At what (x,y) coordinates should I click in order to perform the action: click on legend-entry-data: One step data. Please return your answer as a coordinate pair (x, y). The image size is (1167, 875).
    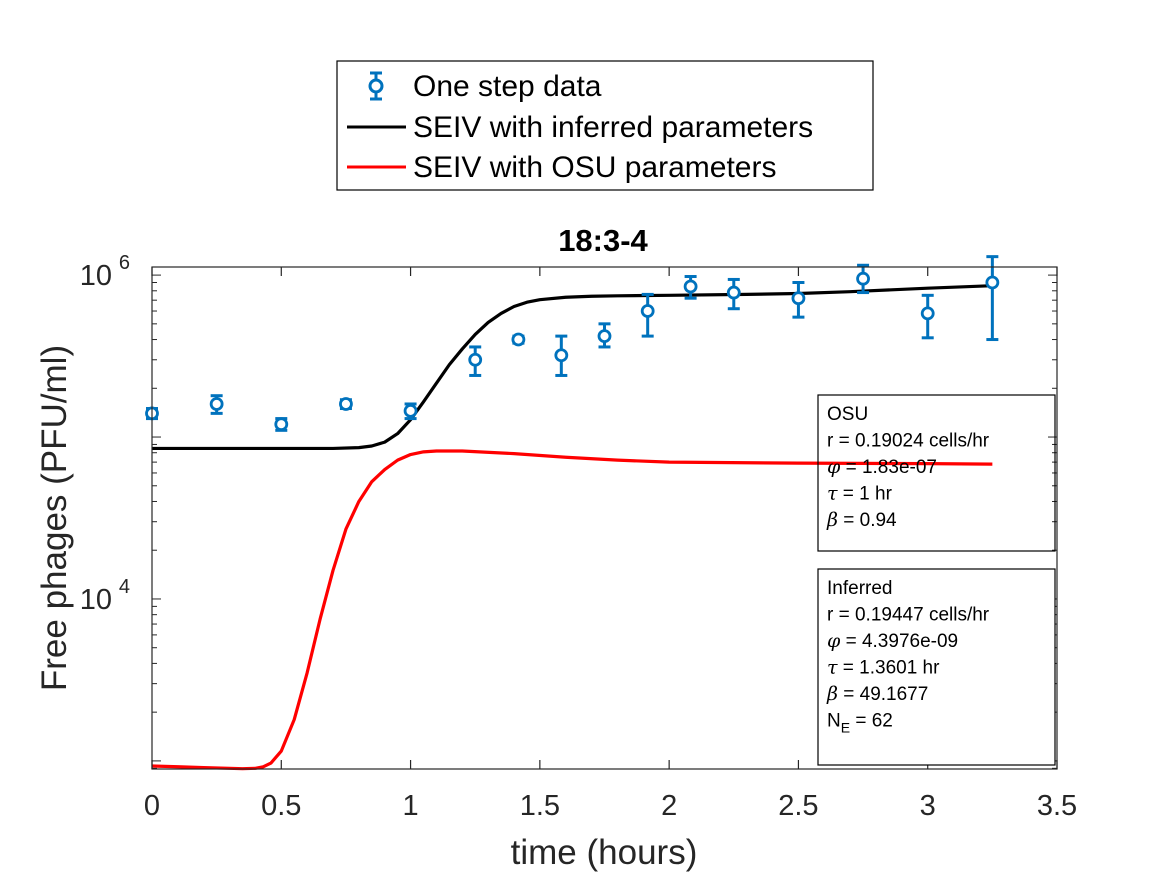
    Looking at the image, I should click on (485, 86).